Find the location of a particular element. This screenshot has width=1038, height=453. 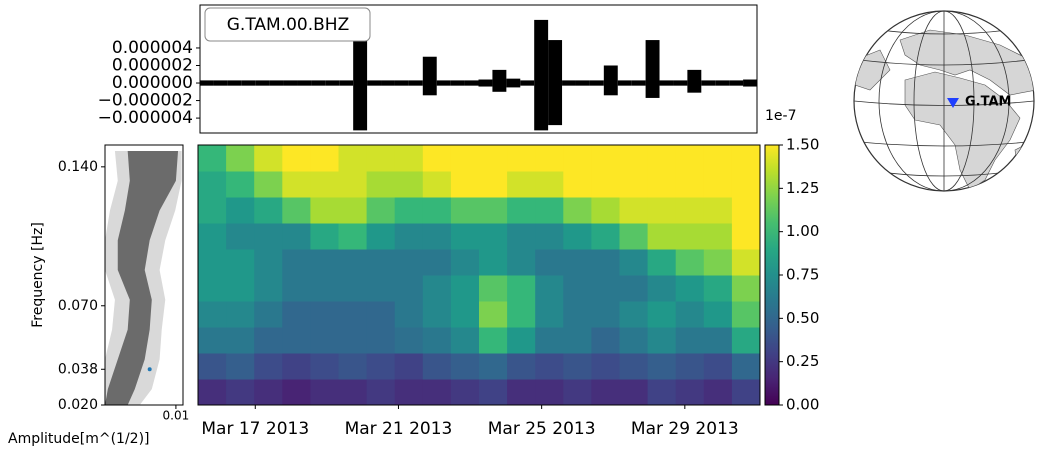

colorbar-tick-label: 1.00 is located at coordinates (802, 231).